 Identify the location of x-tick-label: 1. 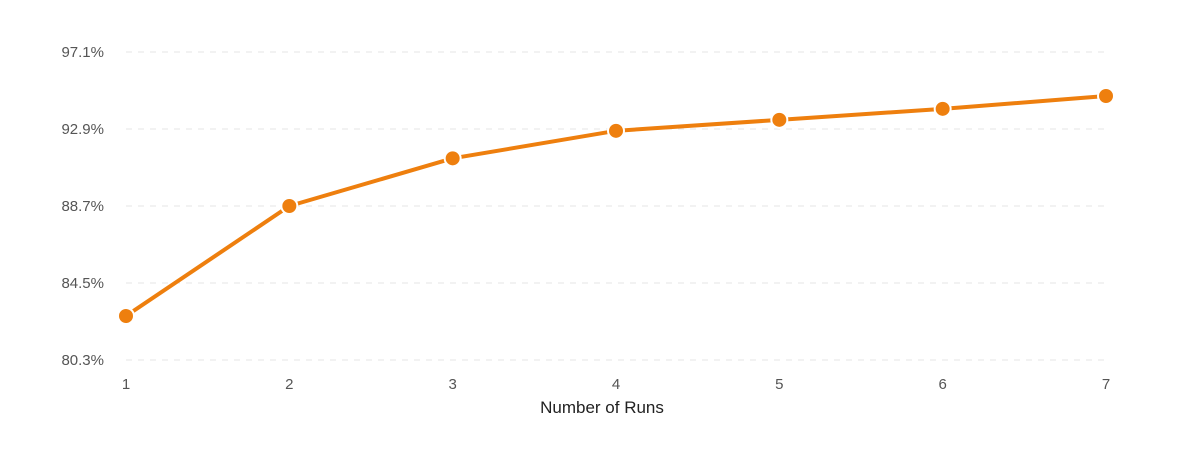
(126, 384).